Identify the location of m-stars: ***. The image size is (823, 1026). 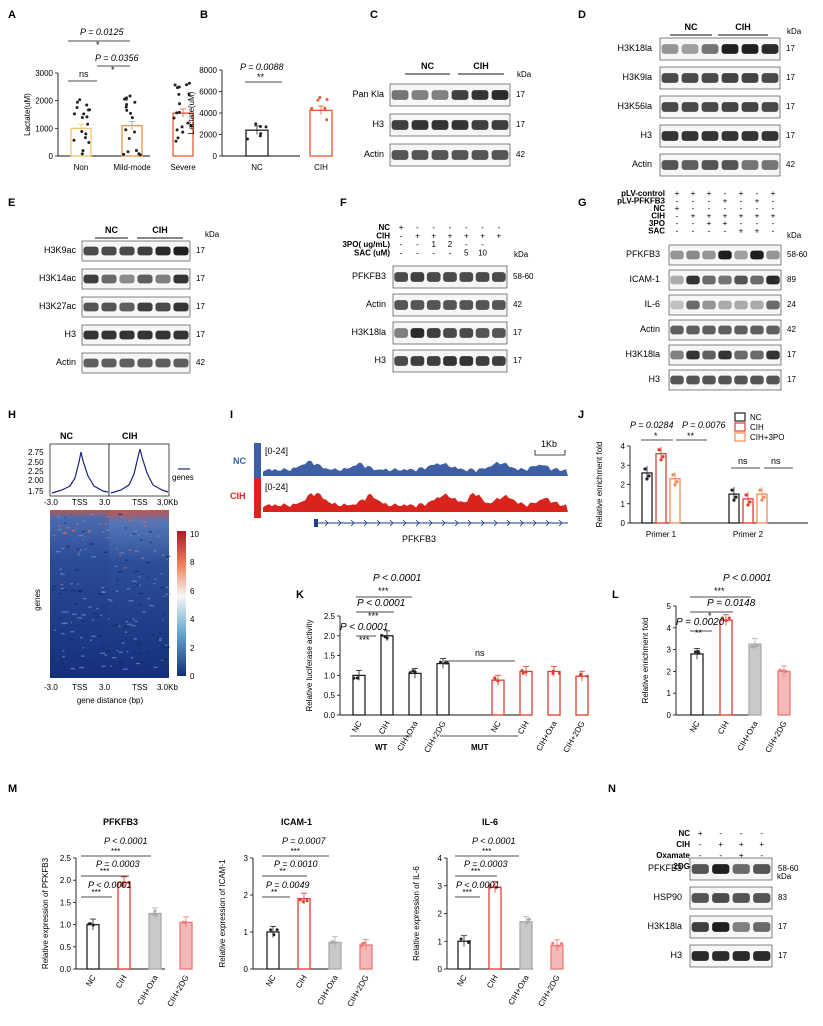
(96, 892).